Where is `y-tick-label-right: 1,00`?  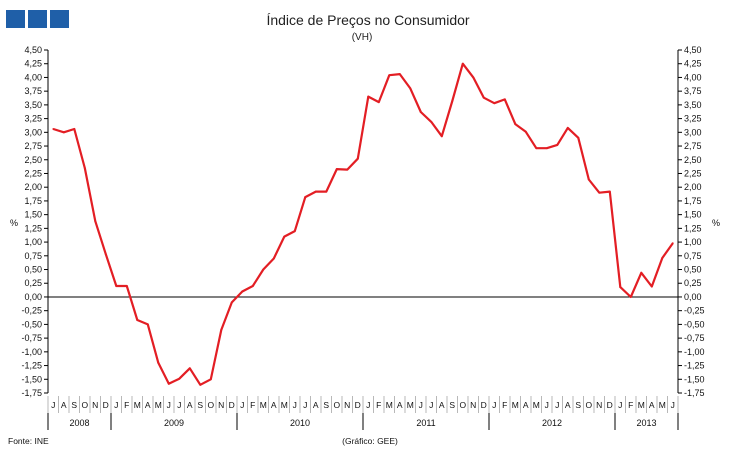 y-tick-label-right: 1,00 is located at coordinates (693, 242).